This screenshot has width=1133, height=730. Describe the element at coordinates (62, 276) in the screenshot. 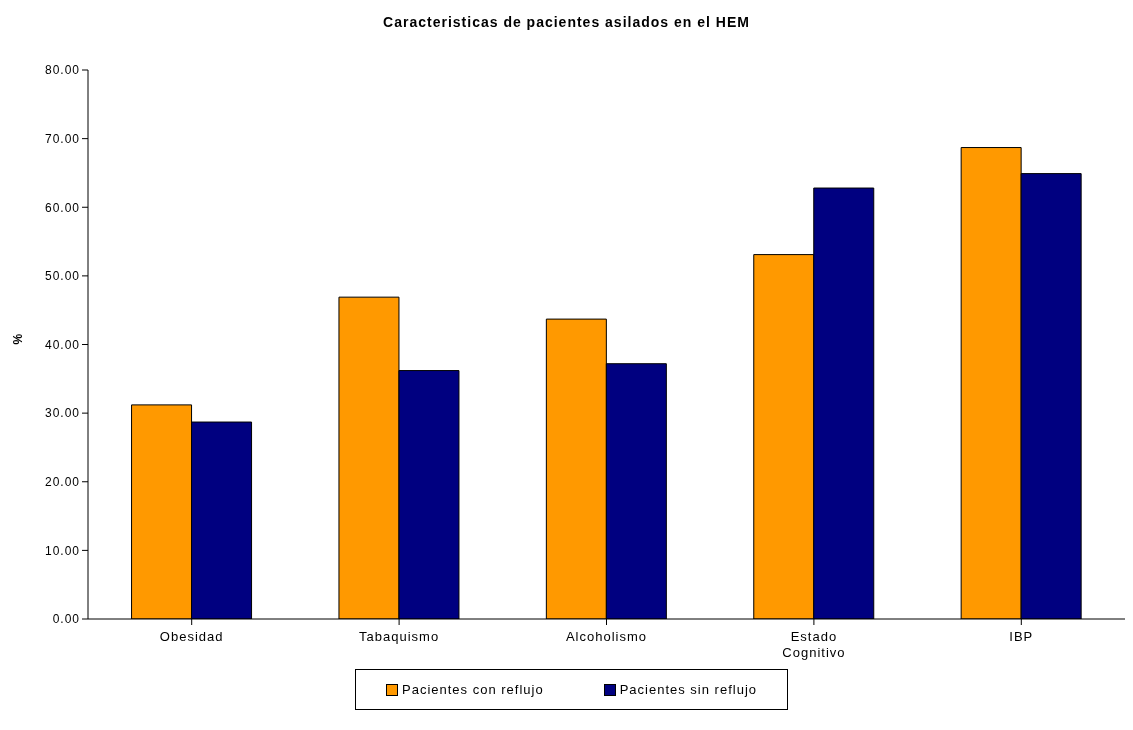

I see `y-tick-label: 50.00` at that location.